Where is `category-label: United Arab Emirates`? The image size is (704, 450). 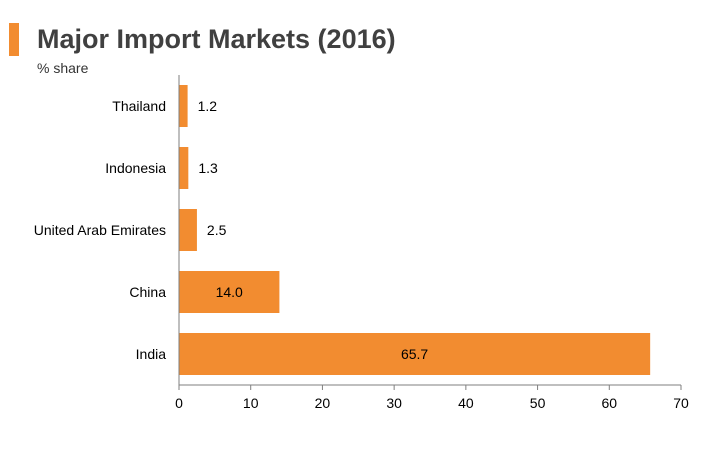
category-label: United Arab Emirates is located at coordinates (100, 230).